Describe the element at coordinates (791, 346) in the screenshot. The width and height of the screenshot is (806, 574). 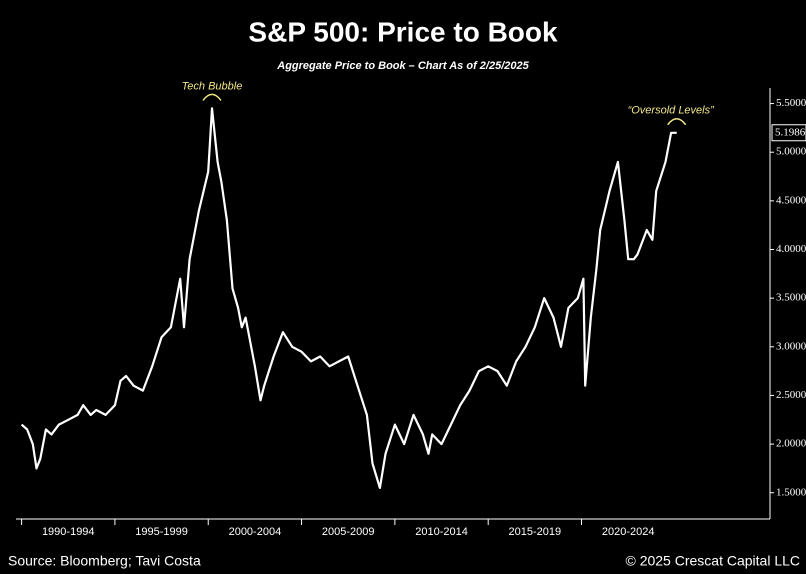
I see `y-tick-label: 3.0000` at that location.